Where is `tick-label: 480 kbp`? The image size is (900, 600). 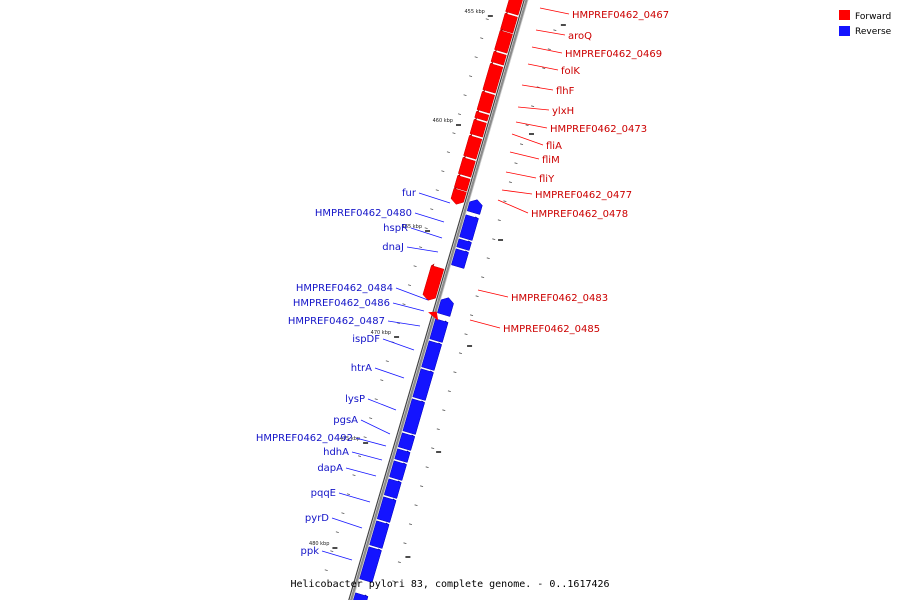 tick-label: 480 kbp is located at coordinates (319, 544).